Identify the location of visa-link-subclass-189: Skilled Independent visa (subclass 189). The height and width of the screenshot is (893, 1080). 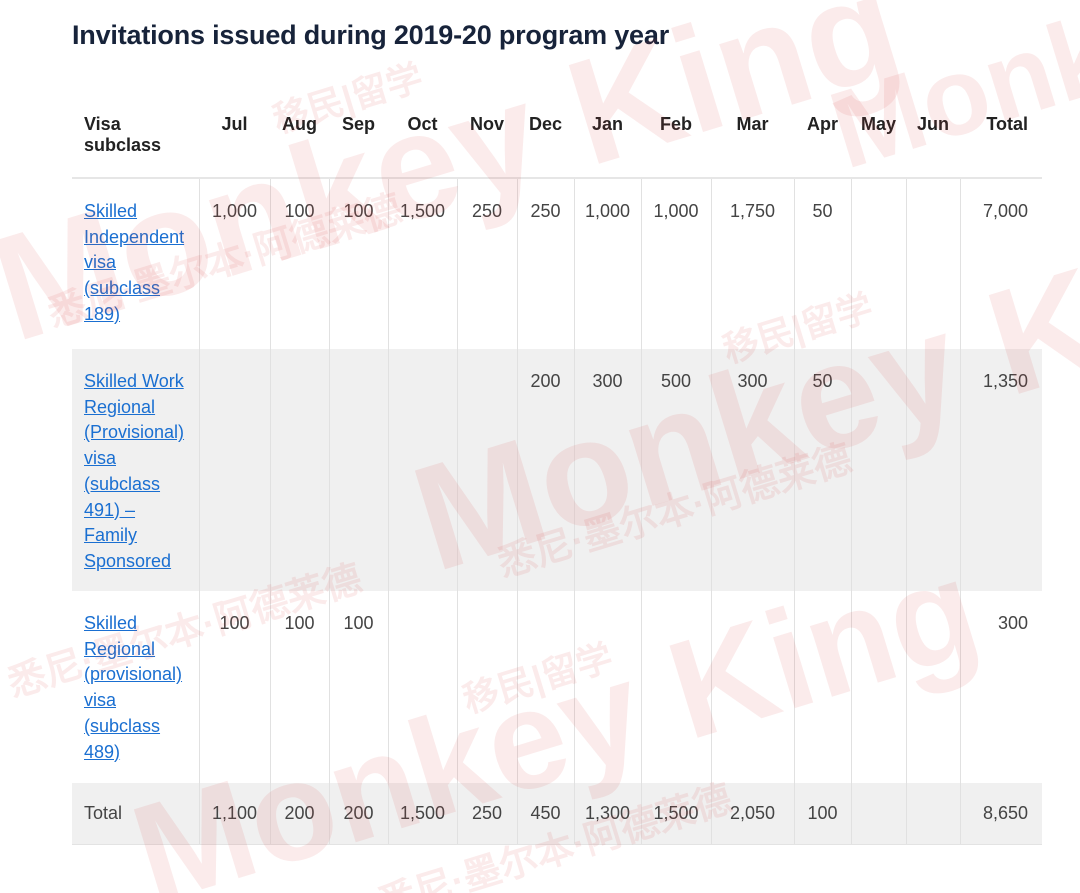
(134, 262).